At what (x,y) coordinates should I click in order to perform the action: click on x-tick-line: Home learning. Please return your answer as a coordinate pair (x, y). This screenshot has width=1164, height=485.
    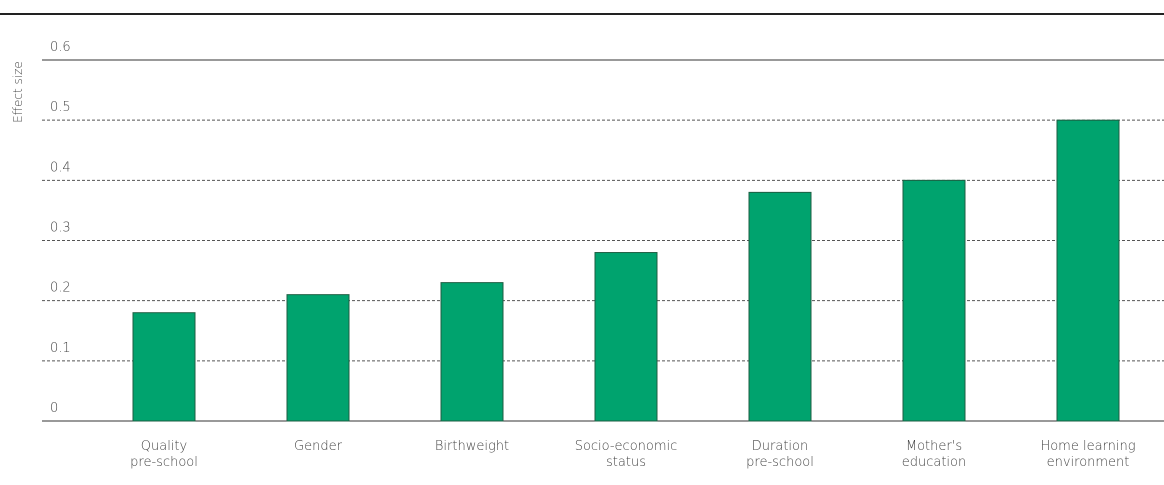
    Looking at the image, I should click on (1087, 446).